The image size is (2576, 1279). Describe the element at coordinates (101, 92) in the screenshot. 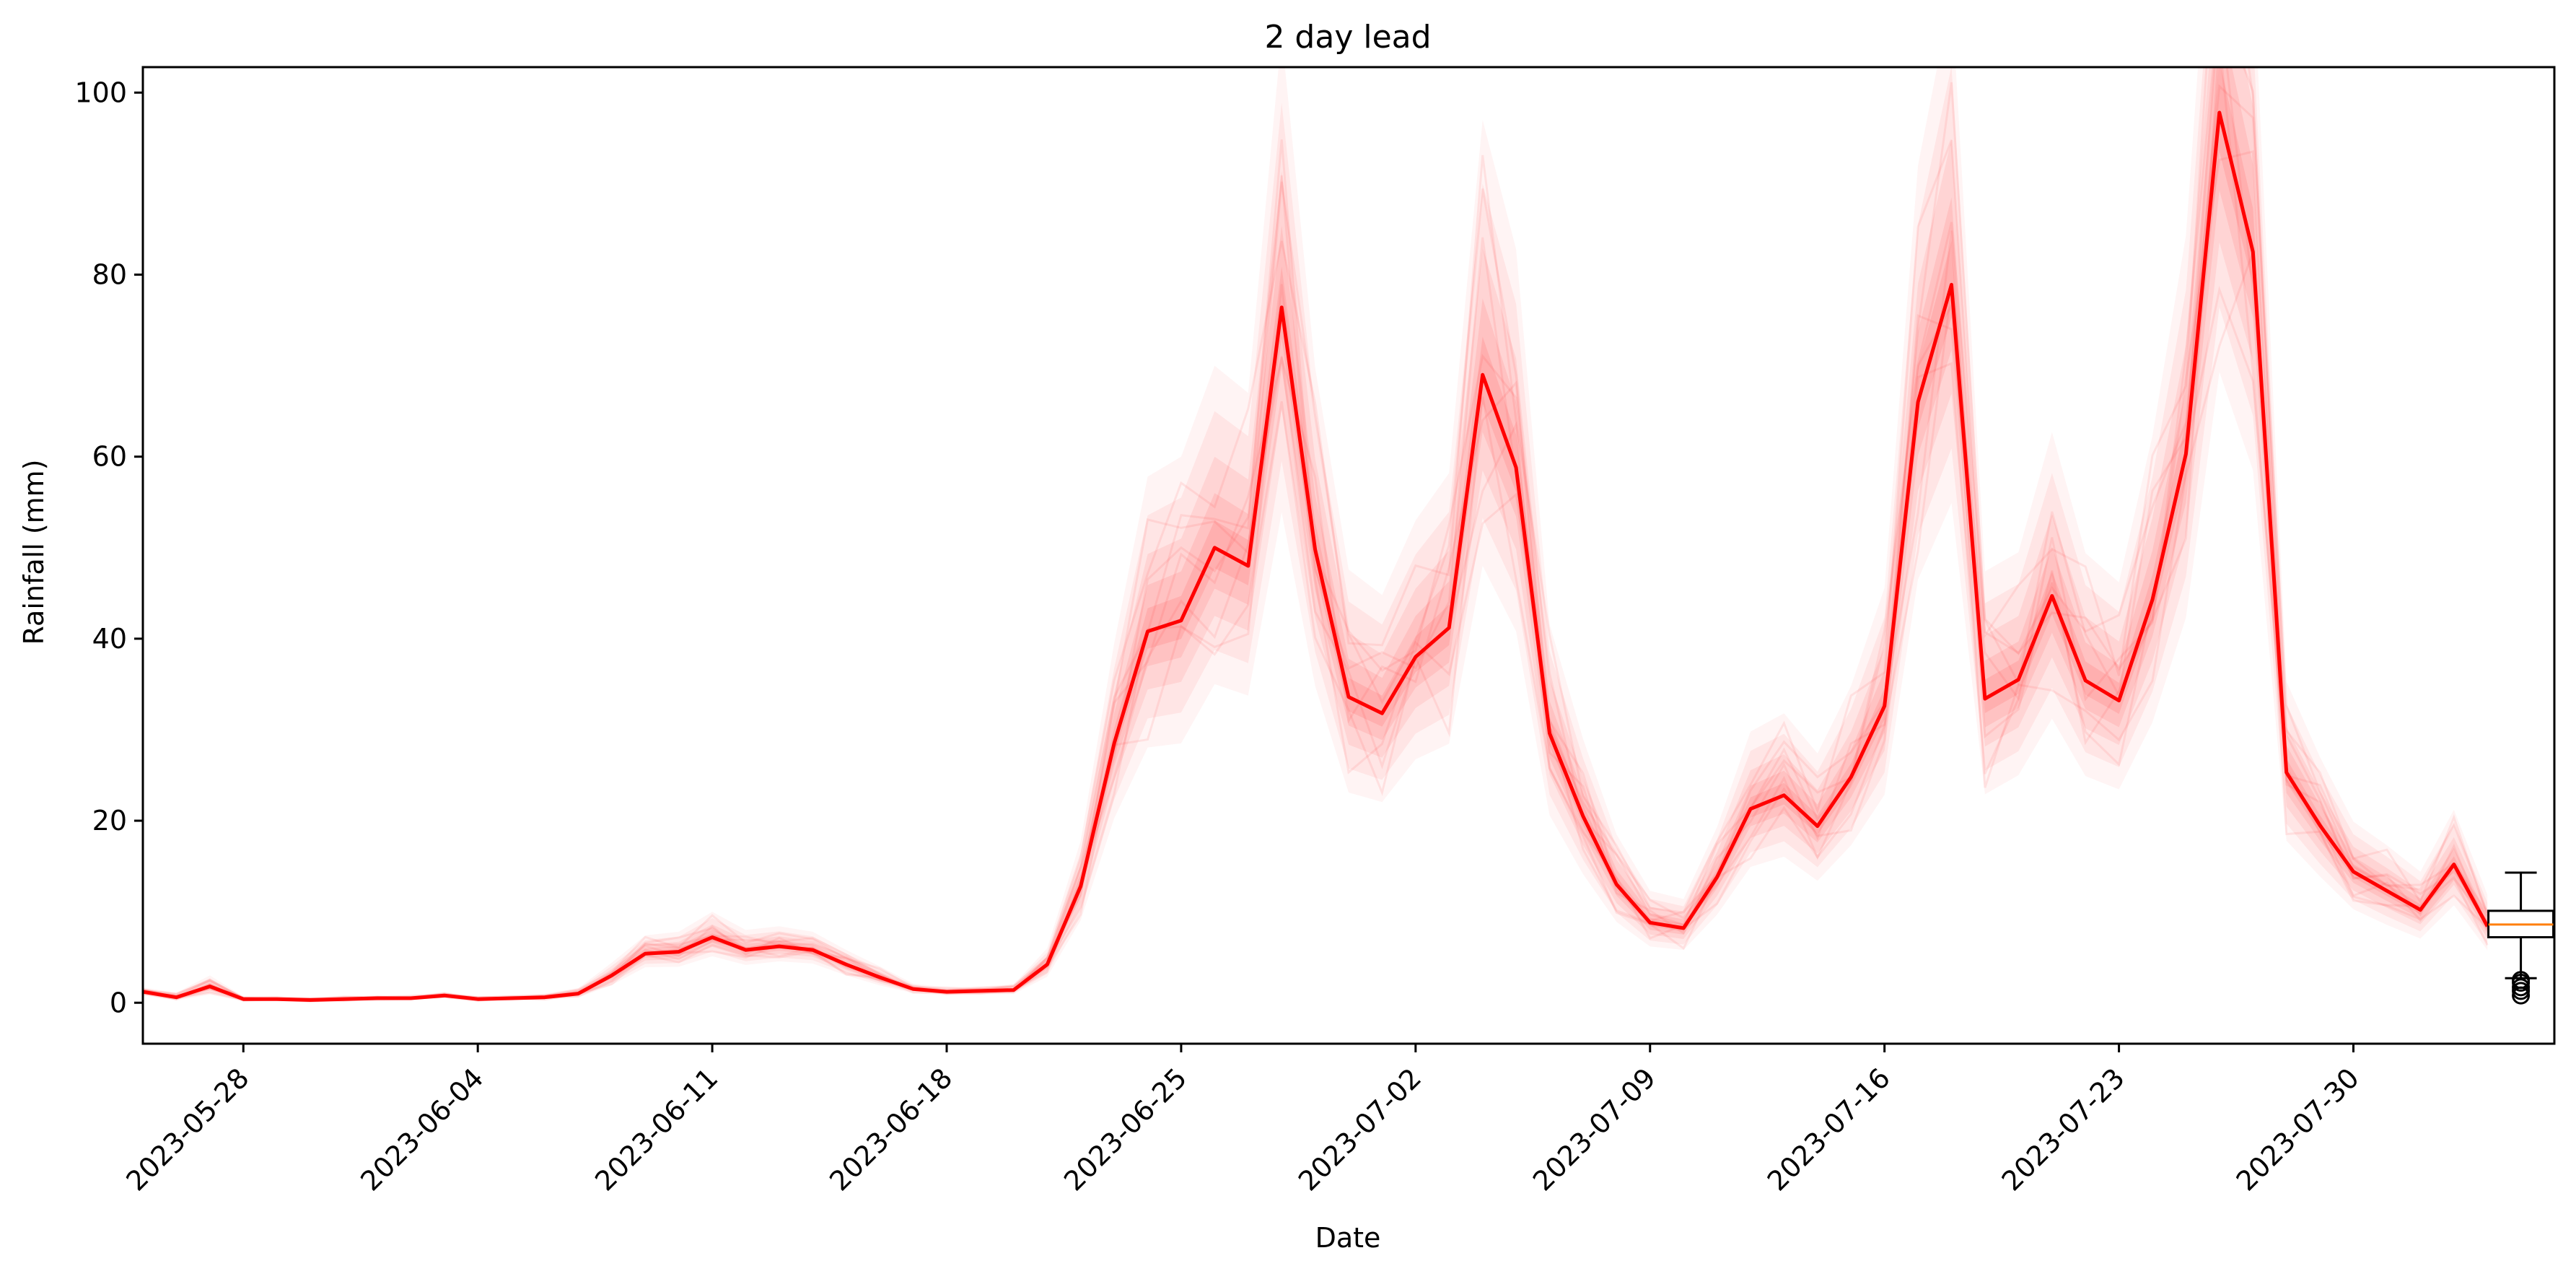

I see `y-tick-label: 100` at that location.